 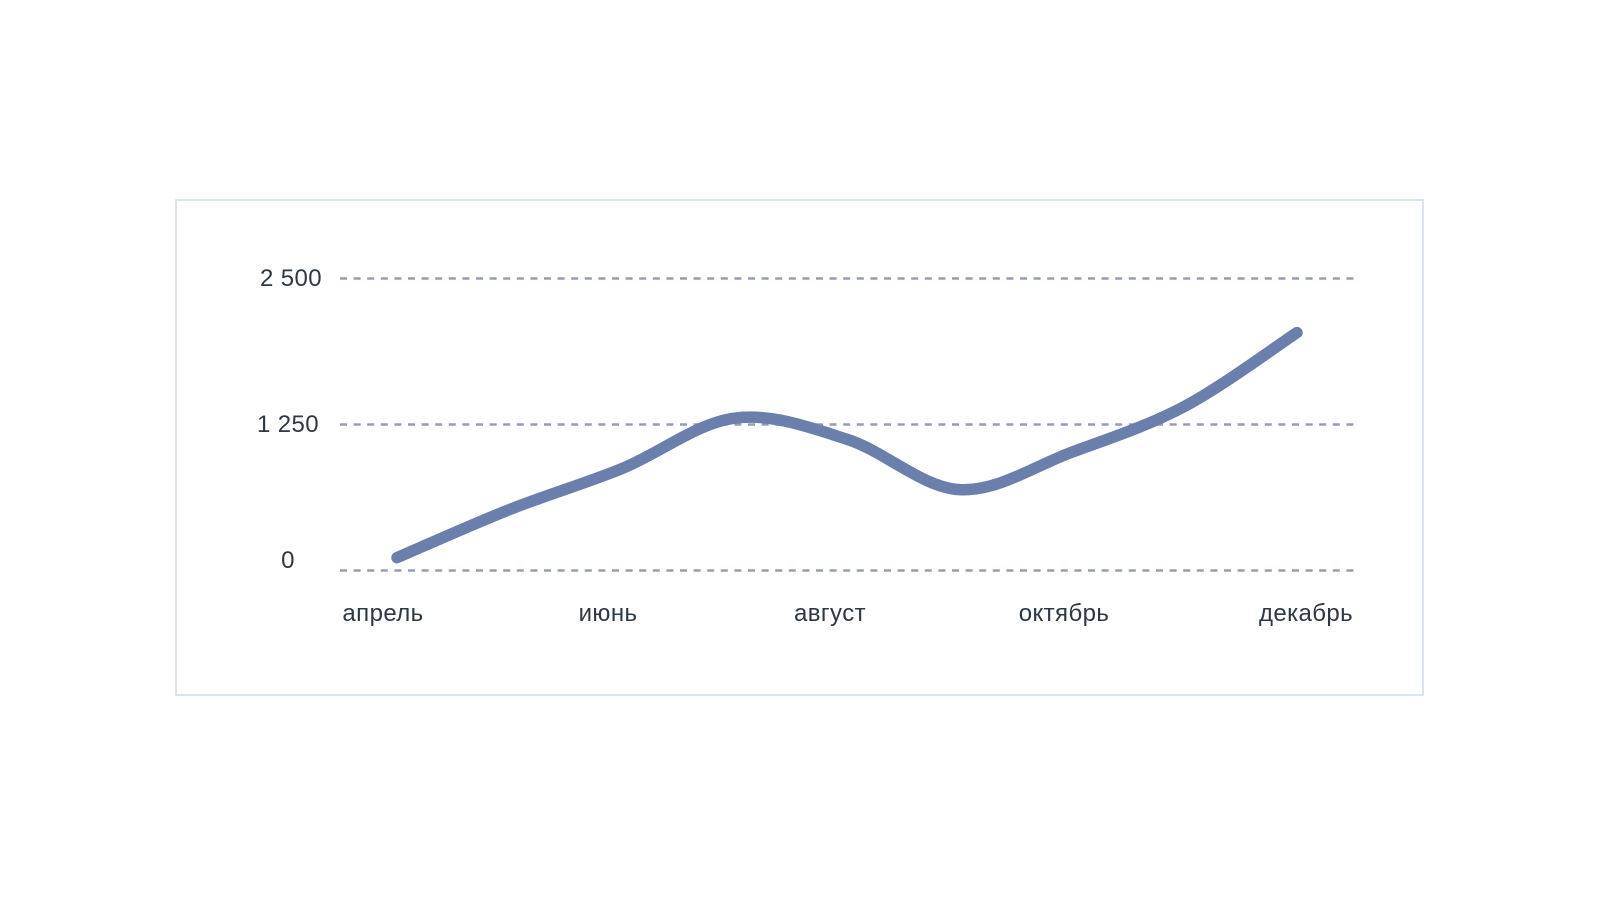 What do you see at coordinates (830, 613) in the screenshot?
I see `x-tick-august: август` at bounding box center [830, 613].